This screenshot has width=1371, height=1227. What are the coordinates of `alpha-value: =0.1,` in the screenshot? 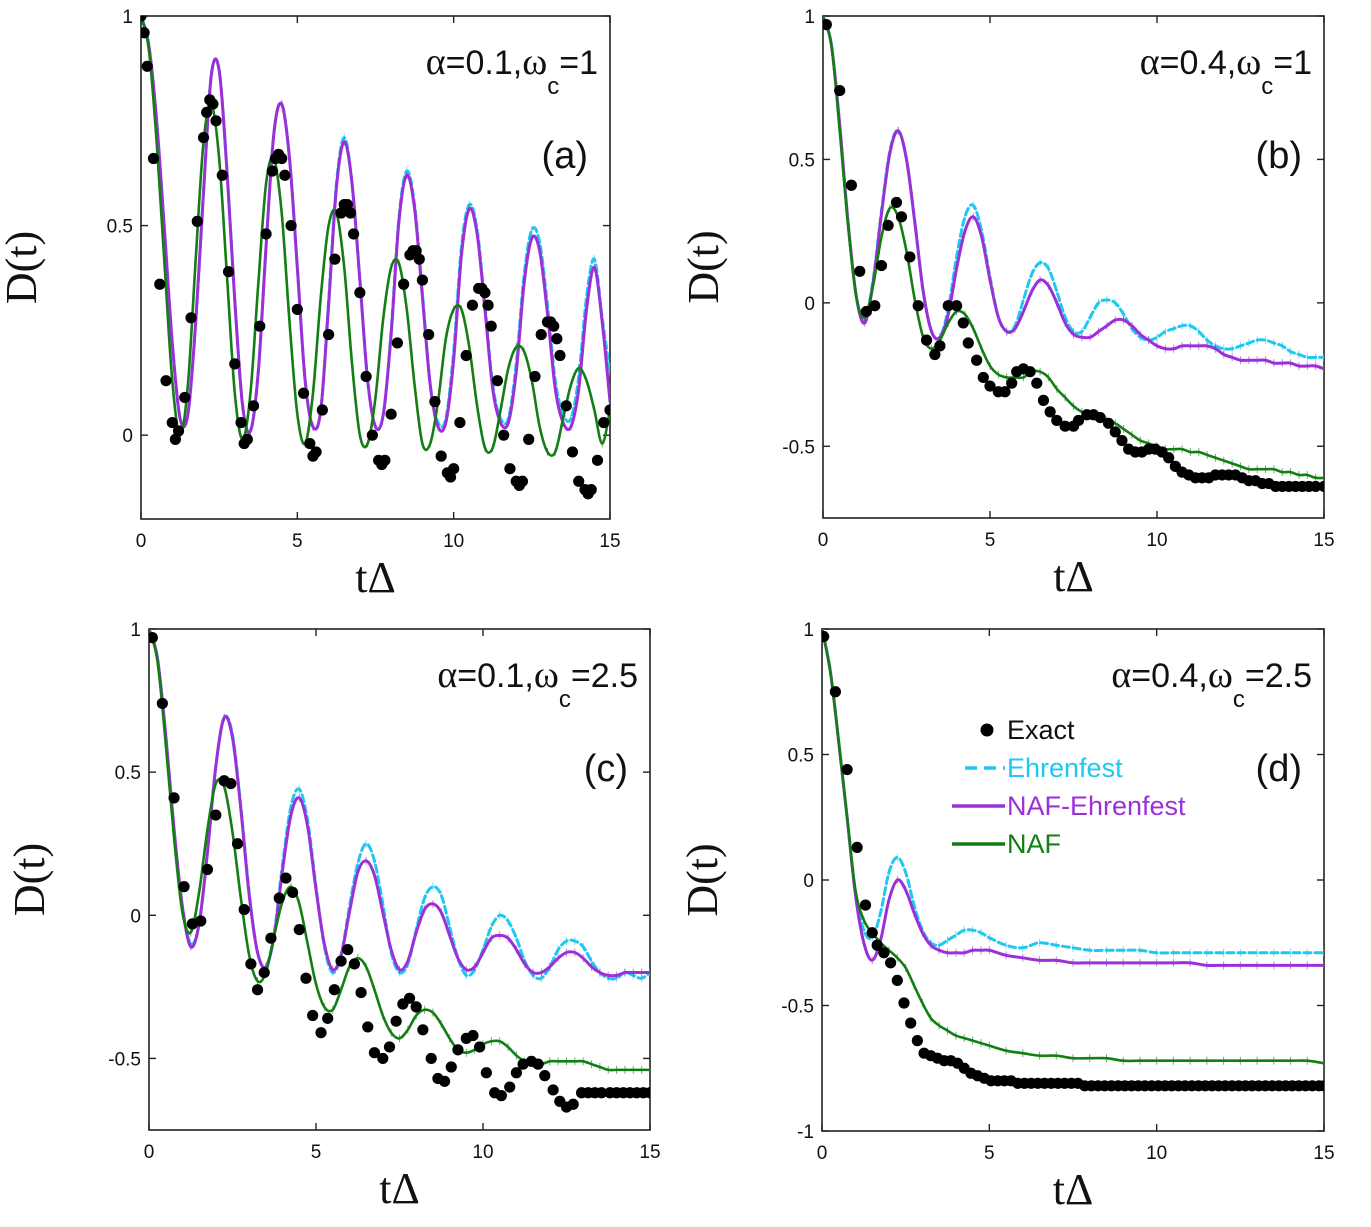 It's located at (495, 676).